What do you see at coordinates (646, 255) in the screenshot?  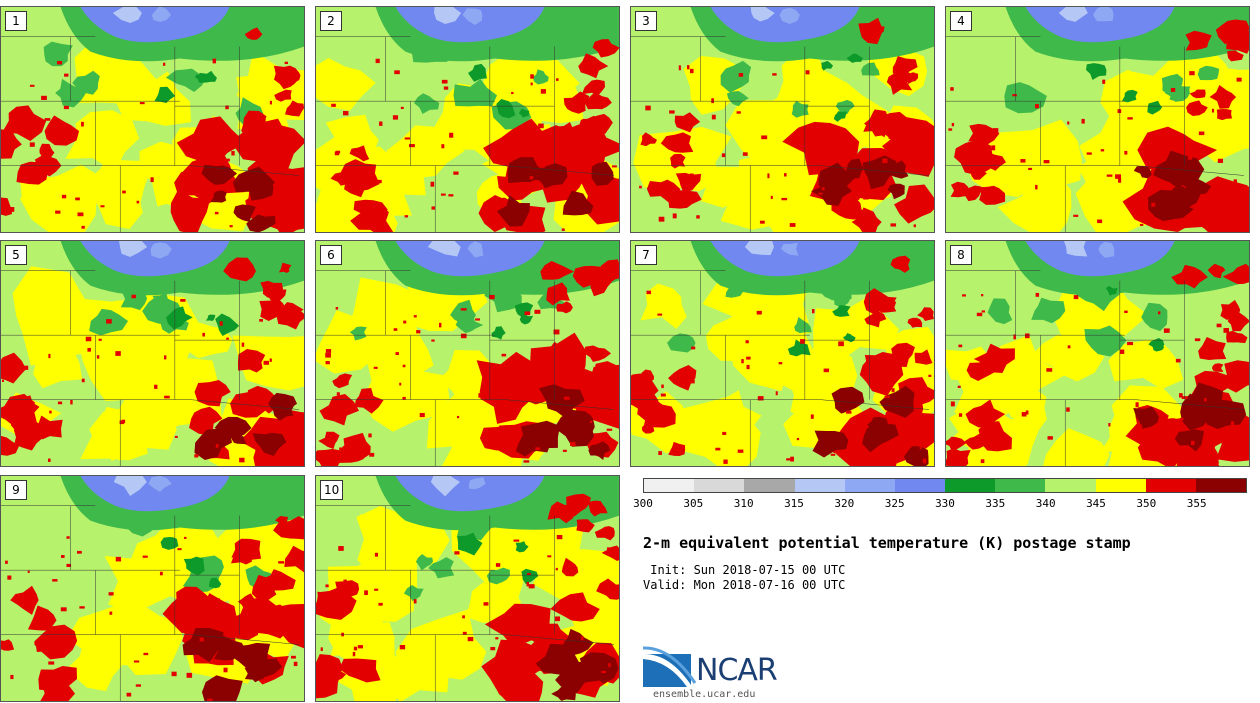 I see `member-label: 7` at bounding box center [646, 255].